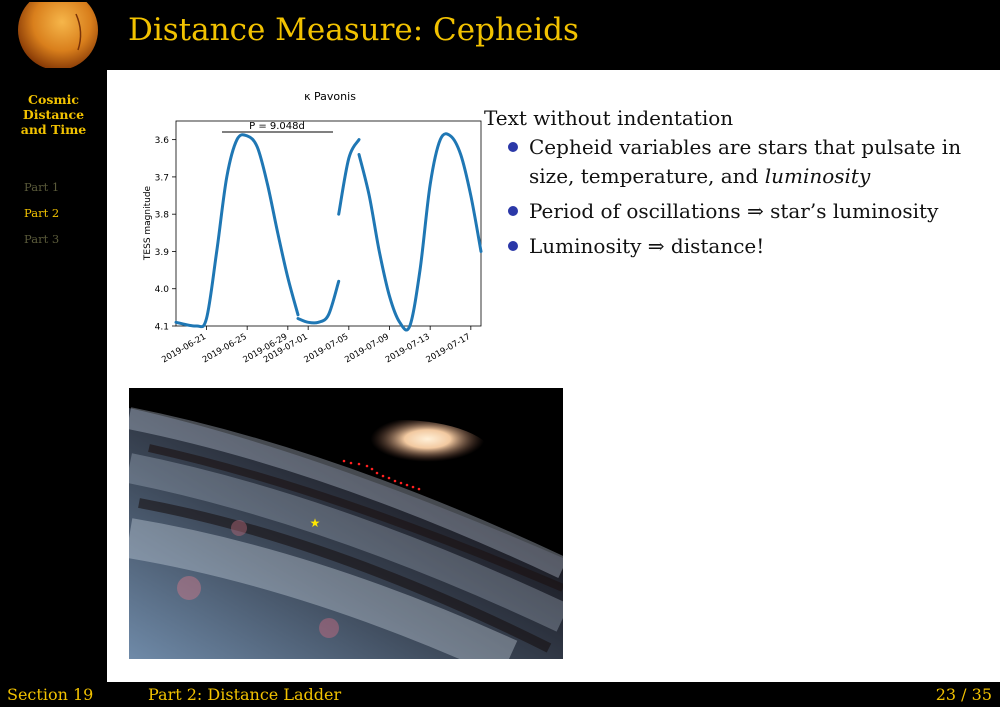  Describe the element at coordinates (53, 99) in the screenshot. I see `sidebar-title-line: Cosmic` at that location.